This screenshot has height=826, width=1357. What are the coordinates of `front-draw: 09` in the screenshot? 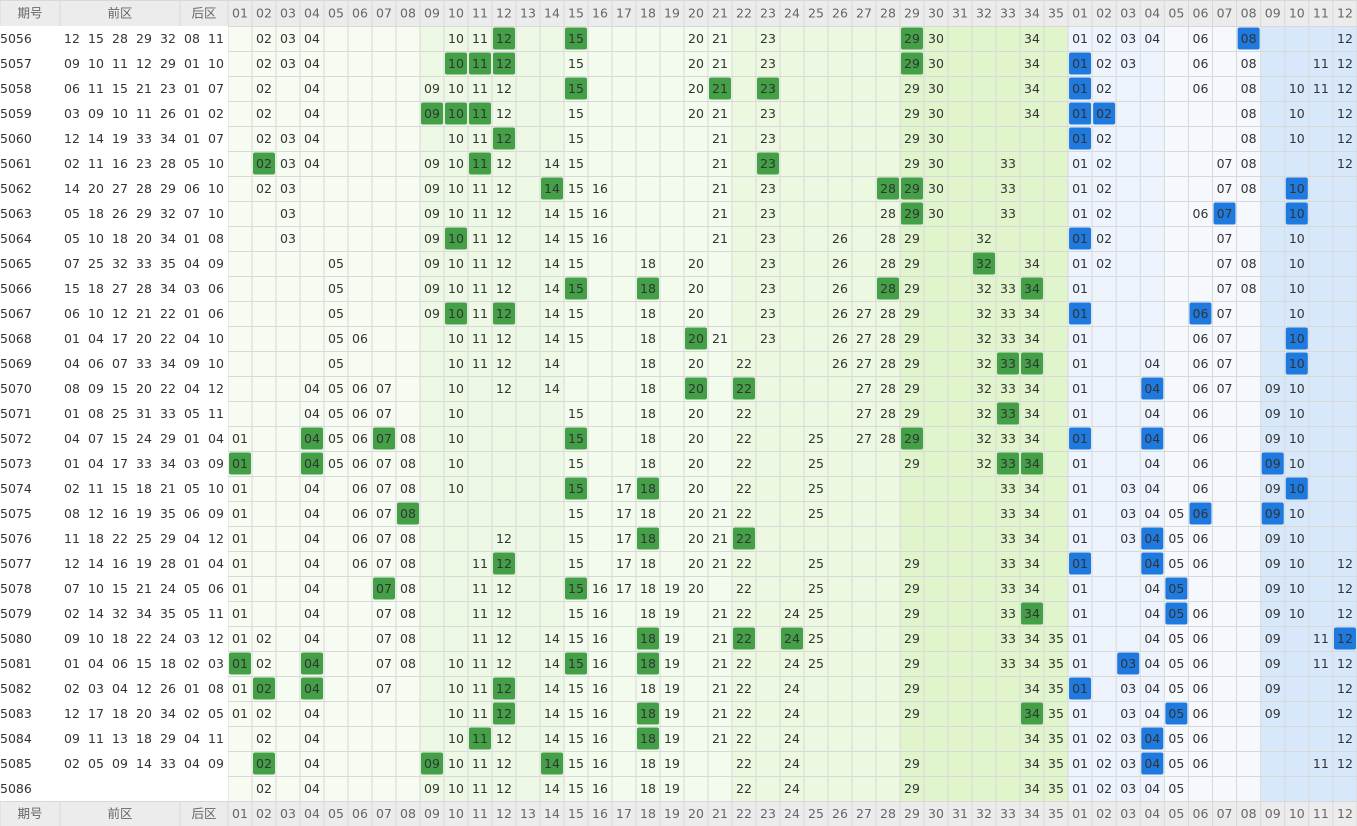 It's located at (96, 113).